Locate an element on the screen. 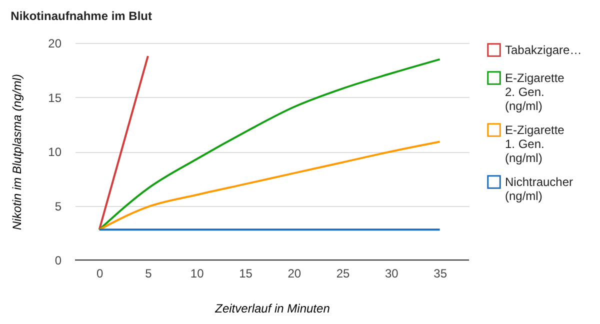 This screenshot has width=600, height=324. legend-label: E-Zigarette 1. Gen. (ng/ml) is located at coordinates (535, 144).